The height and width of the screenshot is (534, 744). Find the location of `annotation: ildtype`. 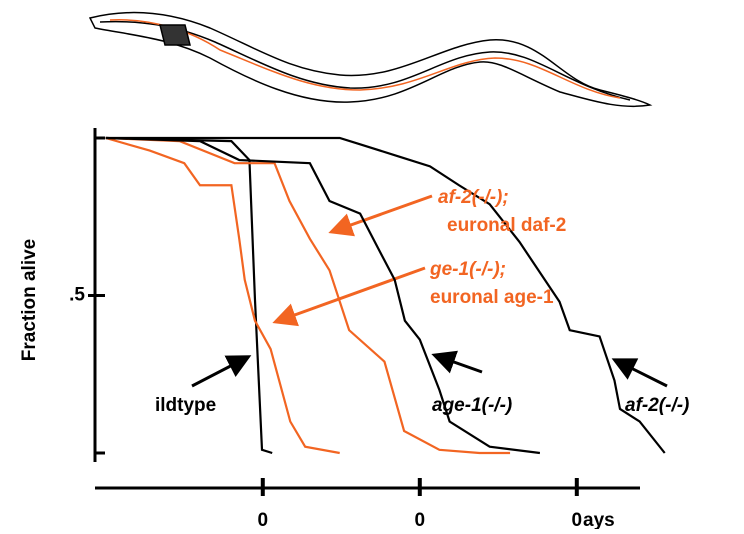

annotation: ildtype is located at coordinates (185, 405).